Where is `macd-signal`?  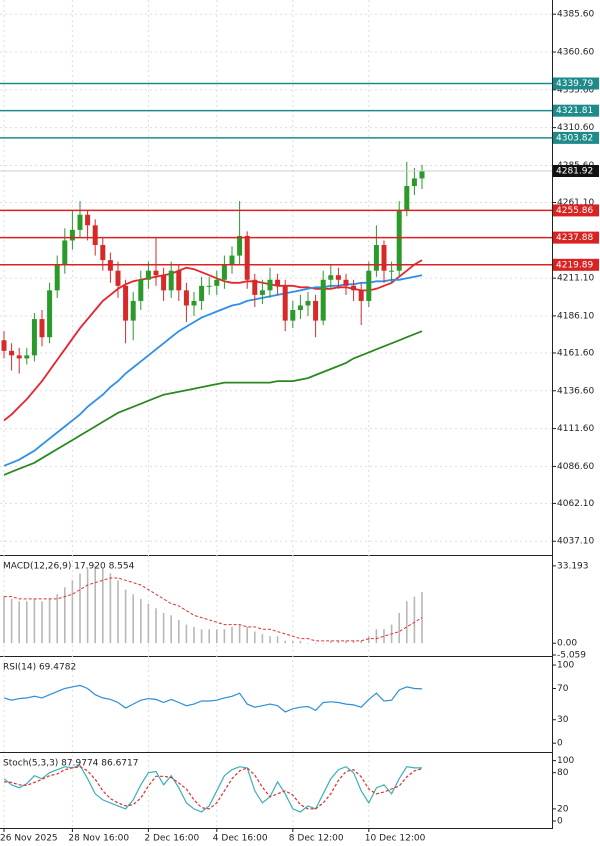 macd-signal is located at coordinates (213, 609).